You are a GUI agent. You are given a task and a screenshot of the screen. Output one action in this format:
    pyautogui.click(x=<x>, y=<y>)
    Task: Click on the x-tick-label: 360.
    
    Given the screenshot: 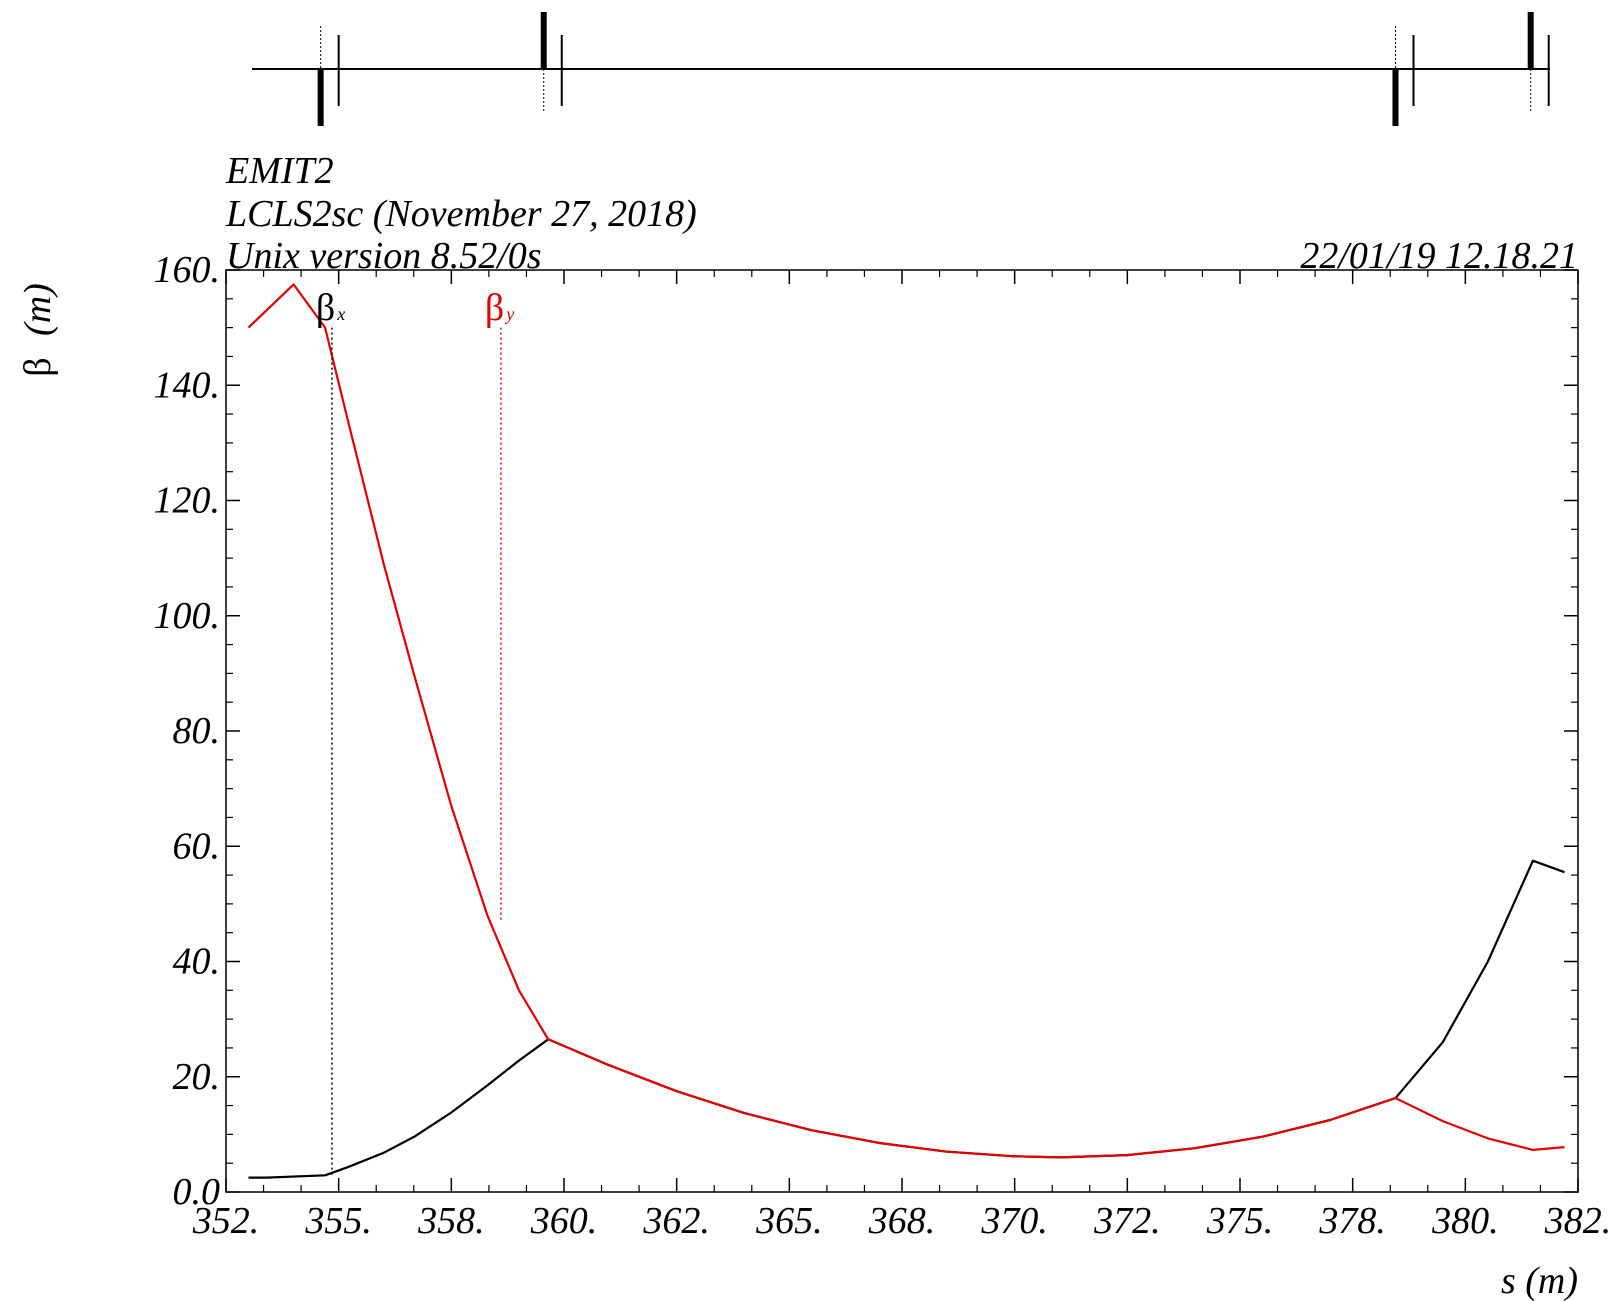 What is the action you would take?
    pyautogui.click(x=564, y=1221)
    